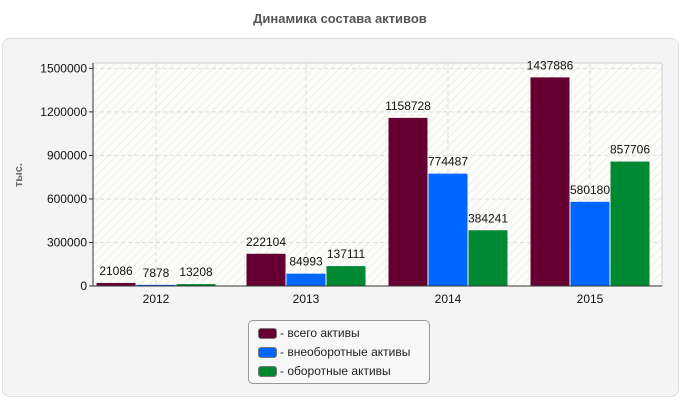 The image size is (680, 400). What do you see at coordinates (488, 218) in the screenshot?
I see `data-label: 384241` at bounding box center [488, 218].